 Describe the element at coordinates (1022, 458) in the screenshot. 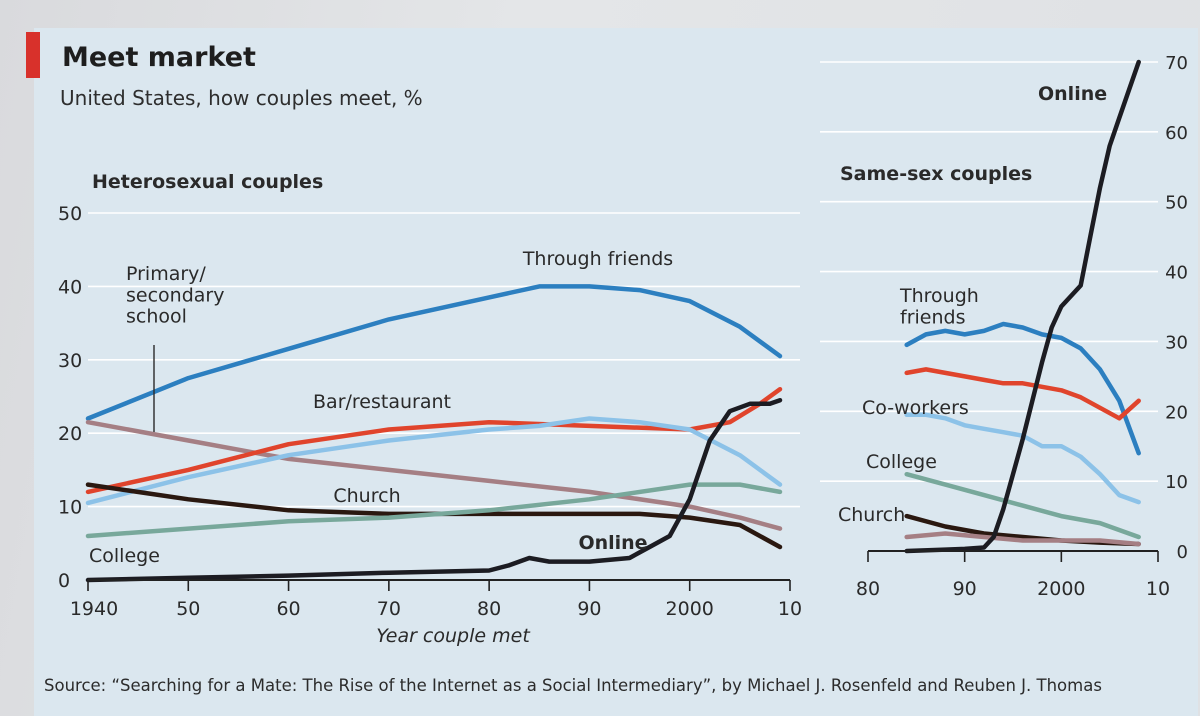

I see `right-series-college` at that location.